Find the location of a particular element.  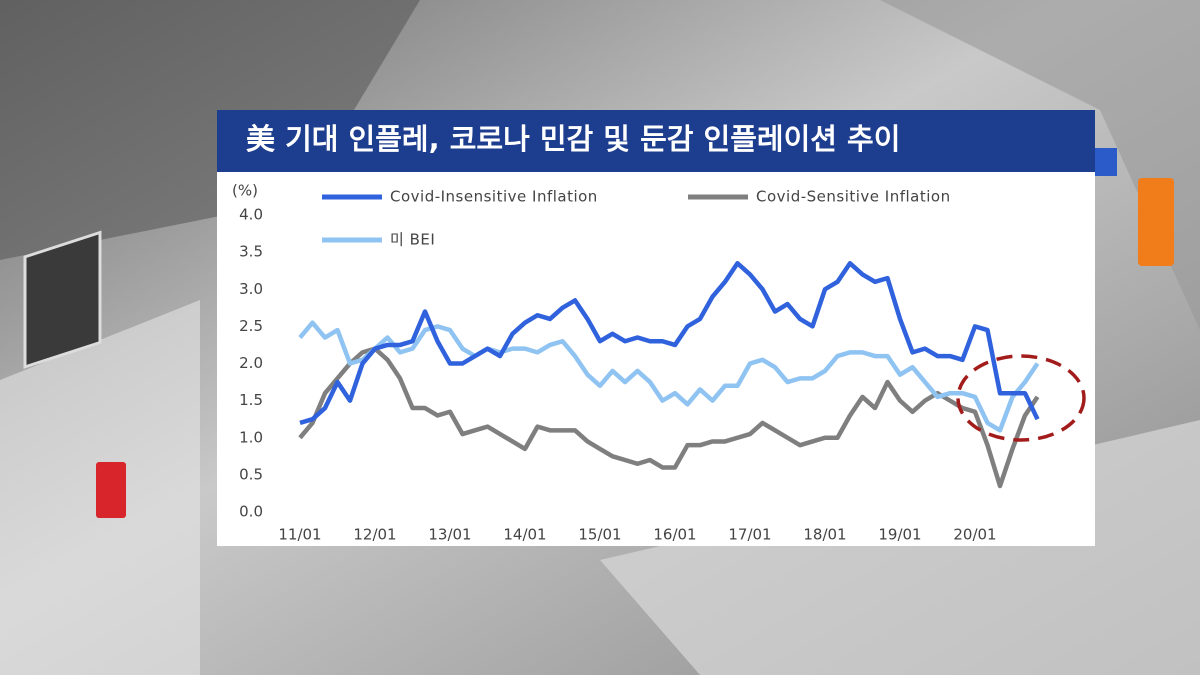

y-unit: (%) is located at coordinates (245, 191).